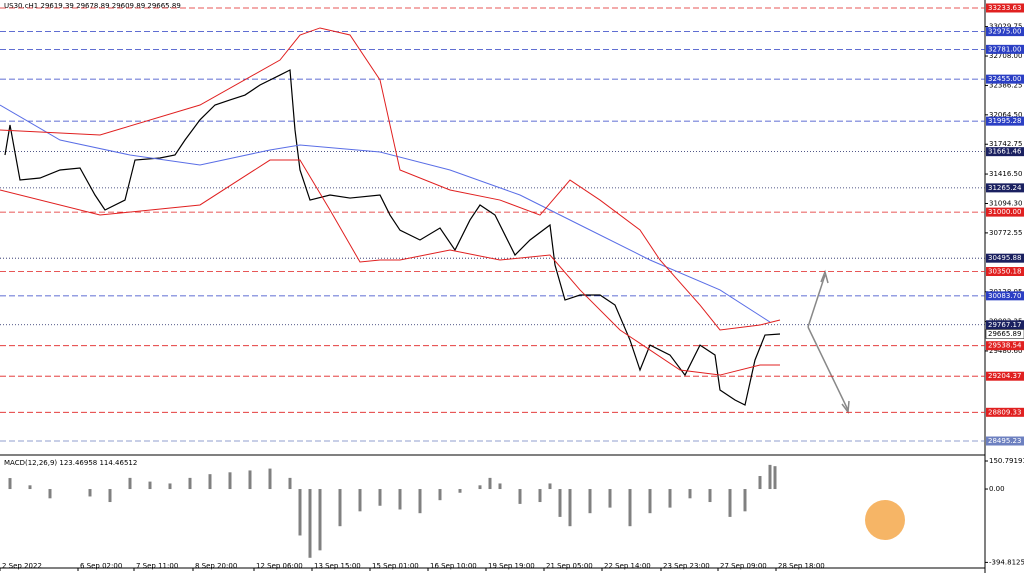 The width and height of the screenshot is (1024, 573). I want to click on level-label: 32781.00, so click(1004, 49).